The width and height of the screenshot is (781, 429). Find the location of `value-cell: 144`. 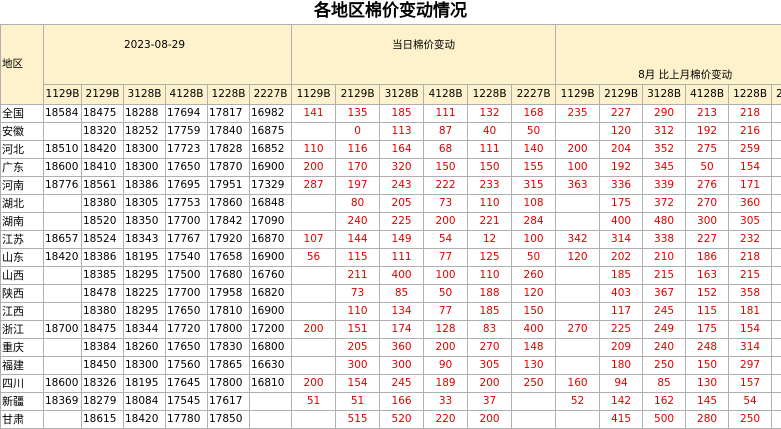

value-cell: 144 is located at coordinates (358, 240).